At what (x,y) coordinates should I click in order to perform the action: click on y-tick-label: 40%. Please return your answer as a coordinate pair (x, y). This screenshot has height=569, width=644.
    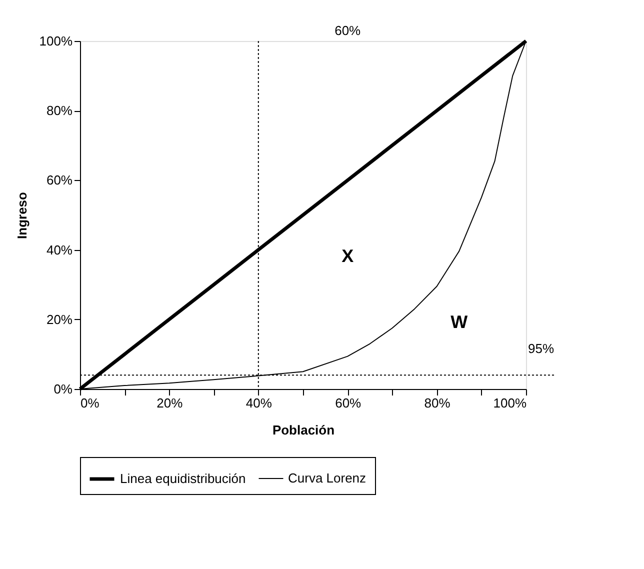
    Looking at the image, I should click on (59, 250).